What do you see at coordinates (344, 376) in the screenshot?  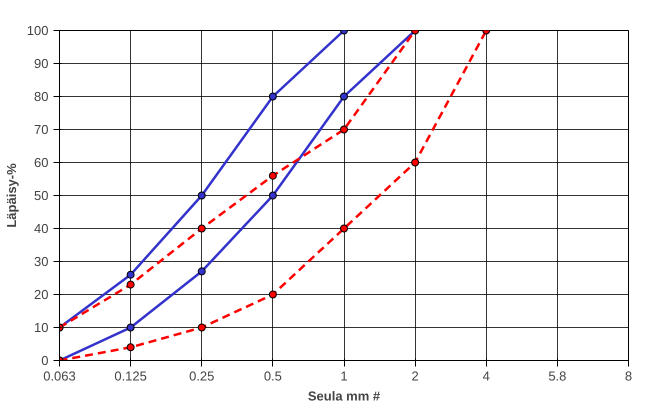 I see `x-tick-label: 1` at bounding box center [344, 376].